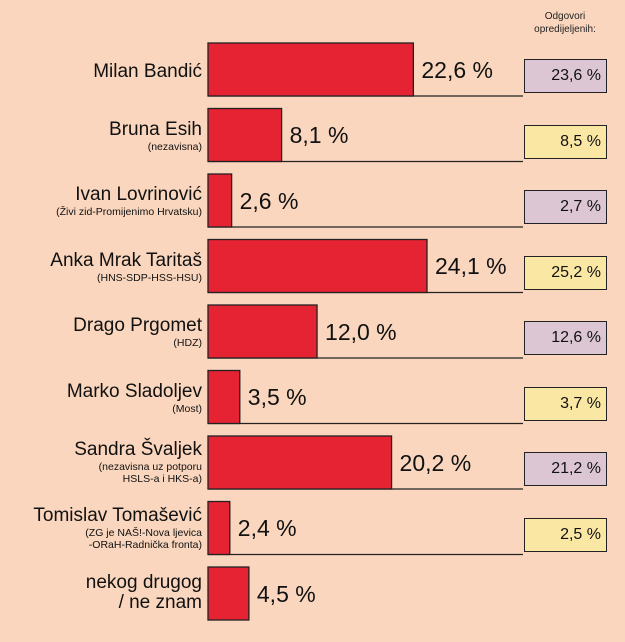  What do you see at coordinates (319, 135) in the screenshot?
I see `value-label: 8,1 %` at bounding box center [319, 135].